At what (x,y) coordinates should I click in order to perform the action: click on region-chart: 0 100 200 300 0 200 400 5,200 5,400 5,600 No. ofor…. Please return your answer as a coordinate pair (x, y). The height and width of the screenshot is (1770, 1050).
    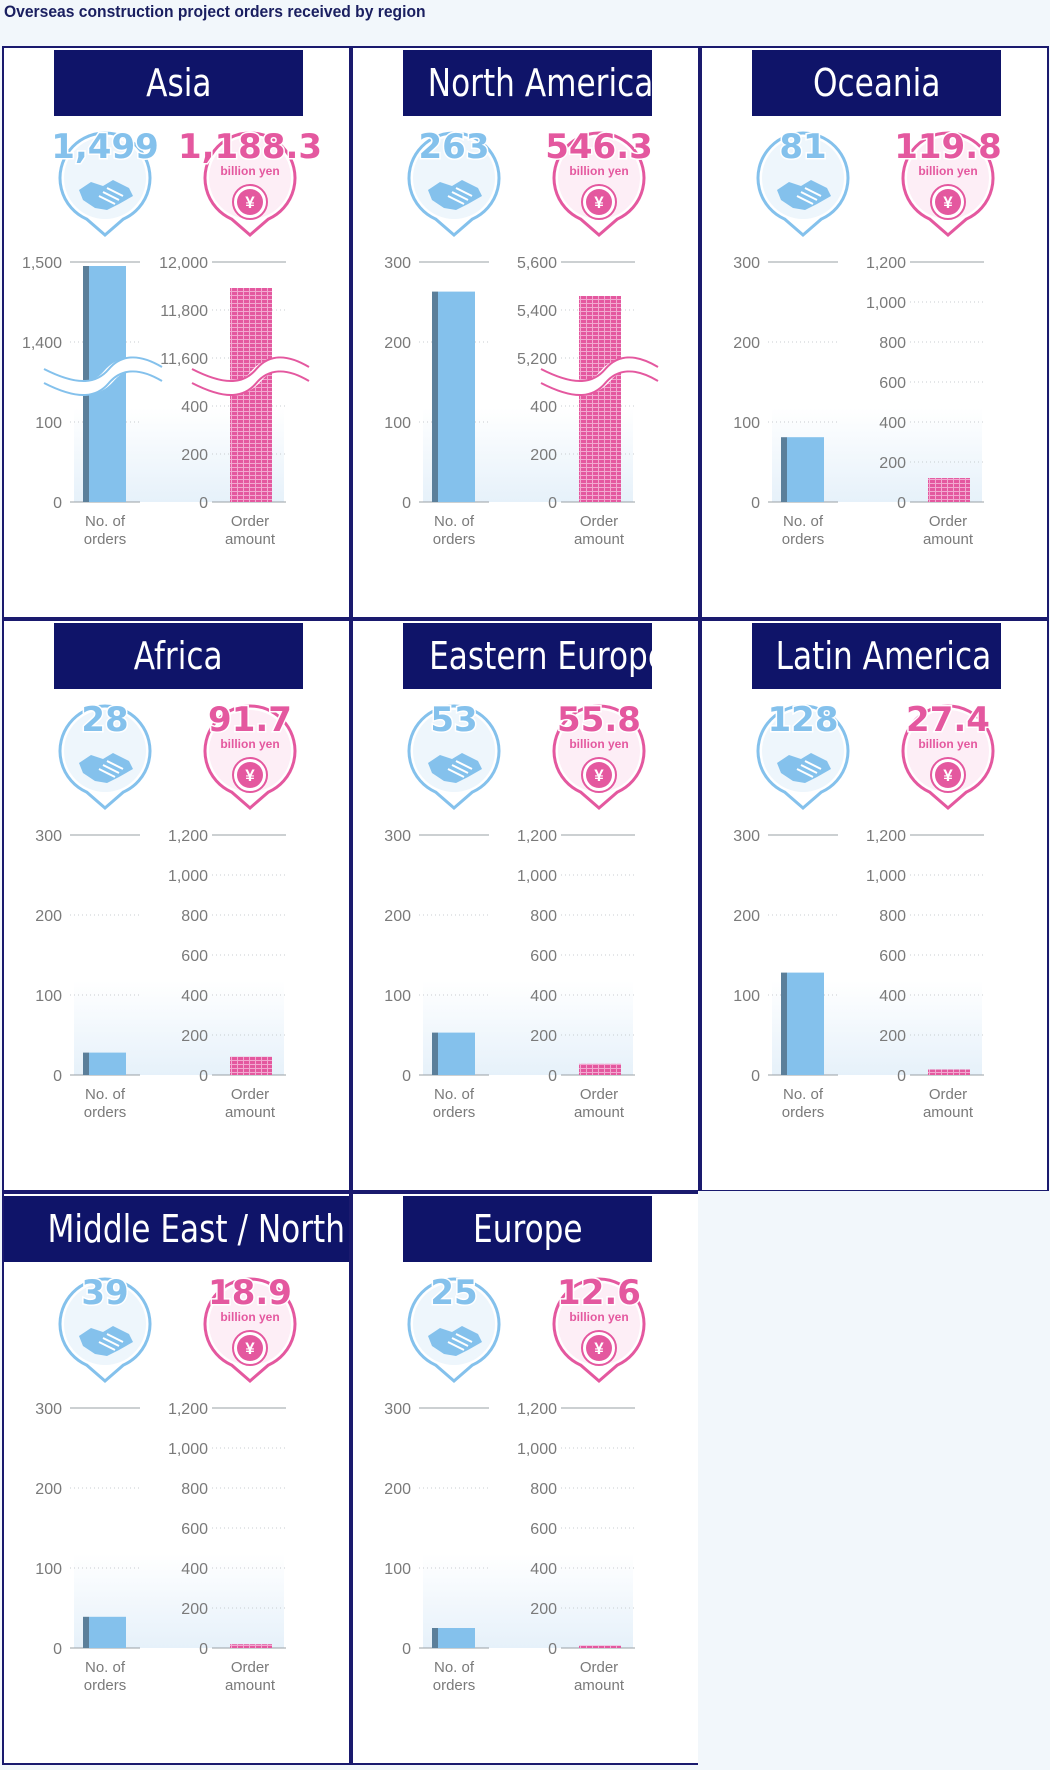
    Looking at the image, I should click on (523, 337).